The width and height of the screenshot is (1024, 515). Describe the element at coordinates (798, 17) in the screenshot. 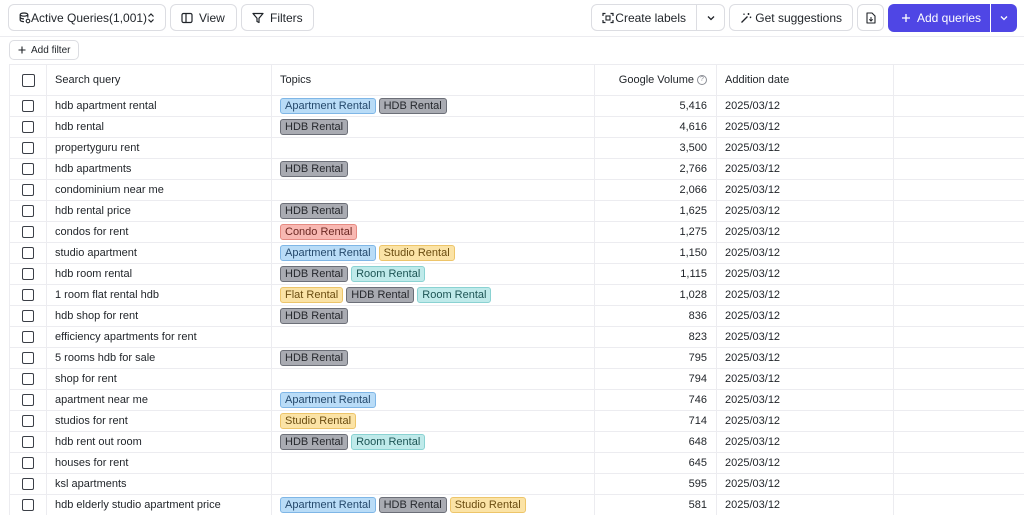

I see `get-suggestions-label: Get suggestions` at that location.